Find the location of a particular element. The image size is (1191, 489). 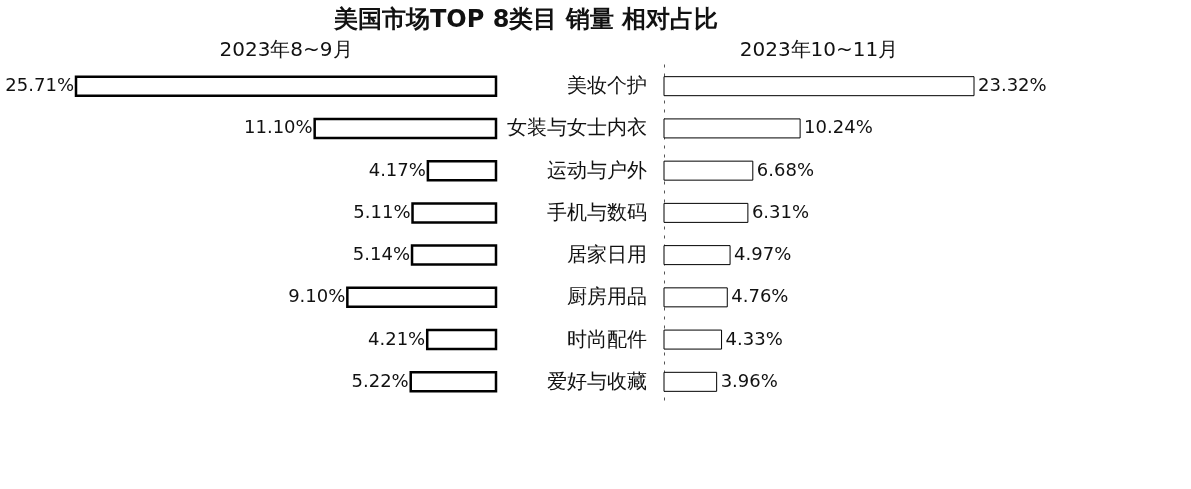

data-label: 3.96% is located at coordinates (749, 380).